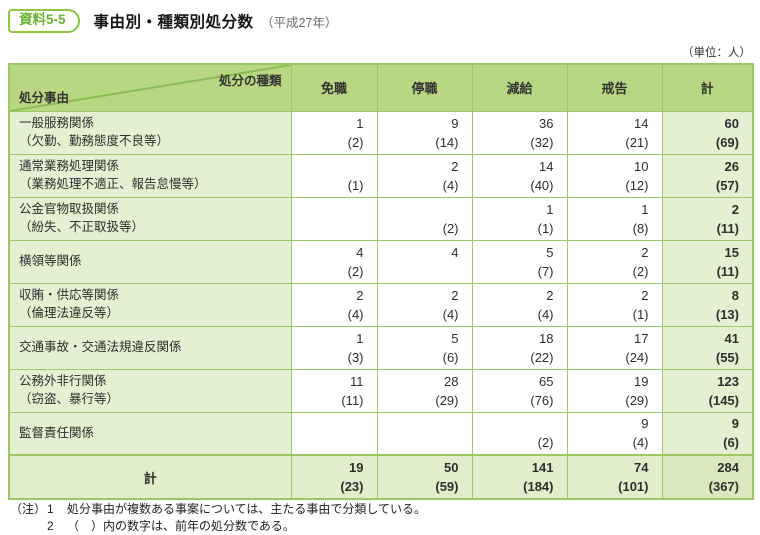  Describe the element at coordinates (334, 390) in the screenshot. I see `data-cell-dismissal: 11 (11)` at that location.